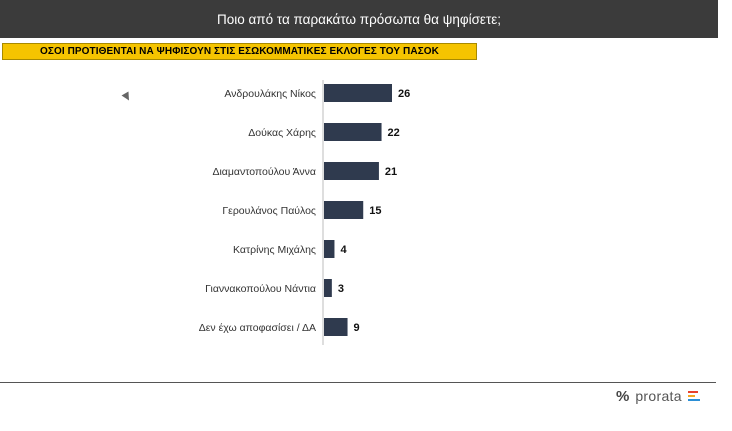 This screenshot has height=431, width=732. Describe the element at coordinates (394, 133) in the screenshot. I see `value-label: 22` at that location.